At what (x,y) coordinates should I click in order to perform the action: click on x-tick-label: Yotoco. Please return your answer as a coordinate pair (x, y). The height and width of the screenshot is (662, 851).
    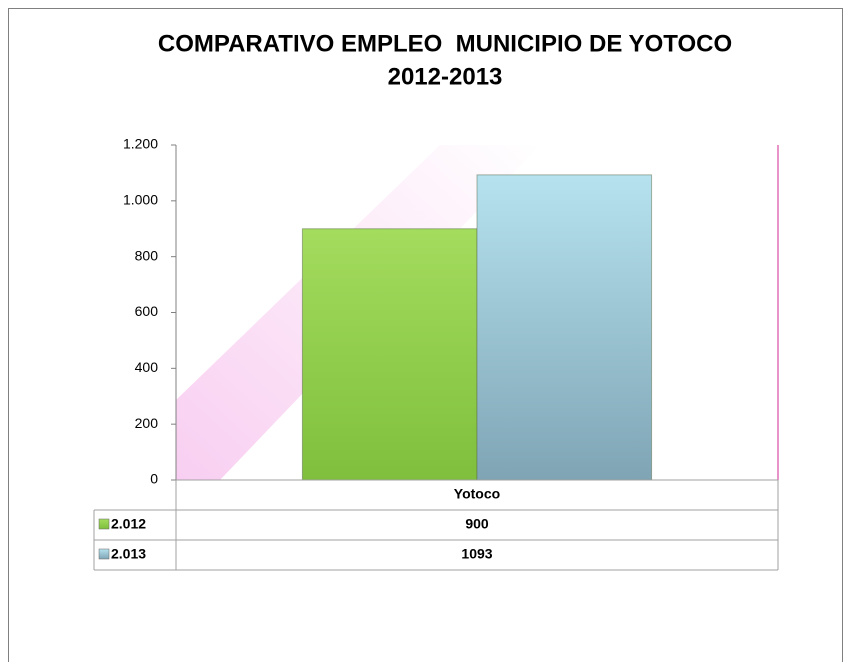
    Looking at the image, I should click on (477, 494).